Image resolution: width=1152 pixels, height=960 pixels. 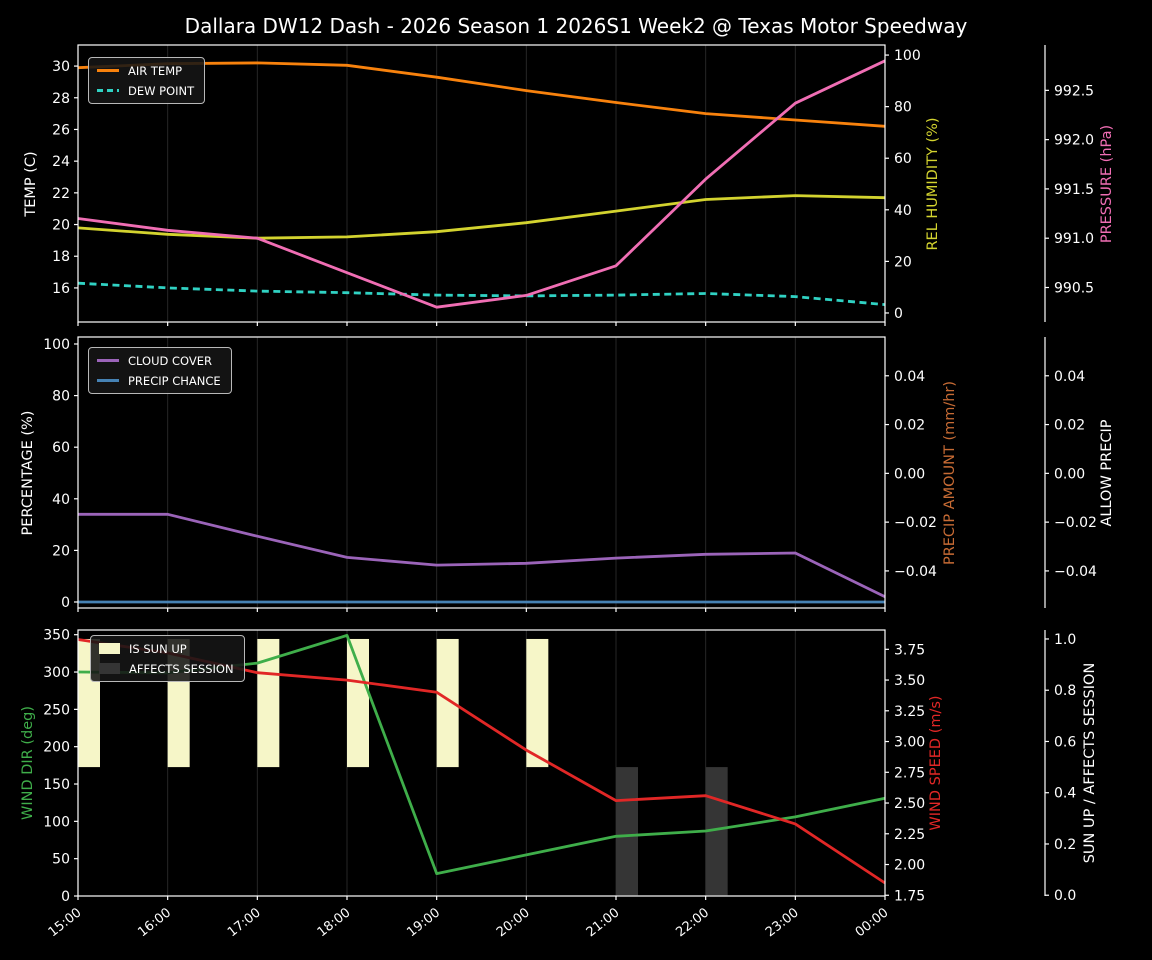 I want to click on x-tick-label: 17:00, so click(x=244, y=922).